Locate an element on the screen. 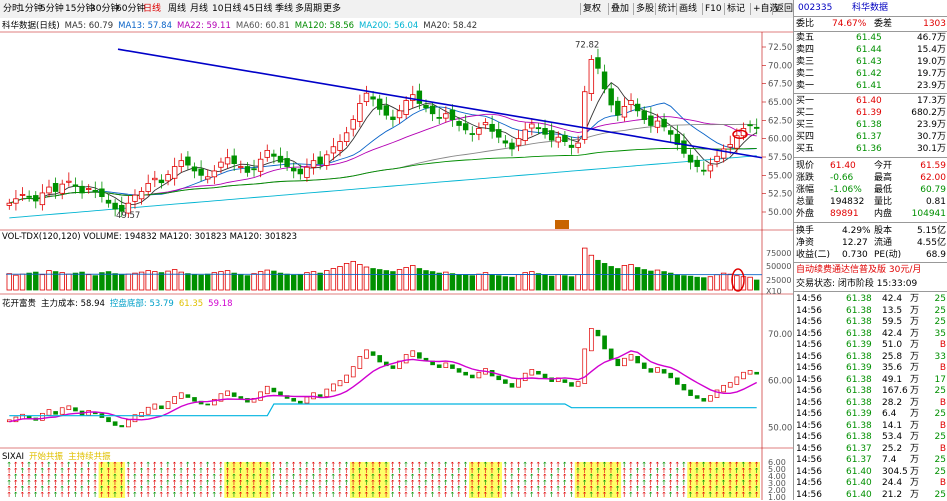 The image size is (947, 501). period-tab-6: 日线 is located at coordinates (152, 9).